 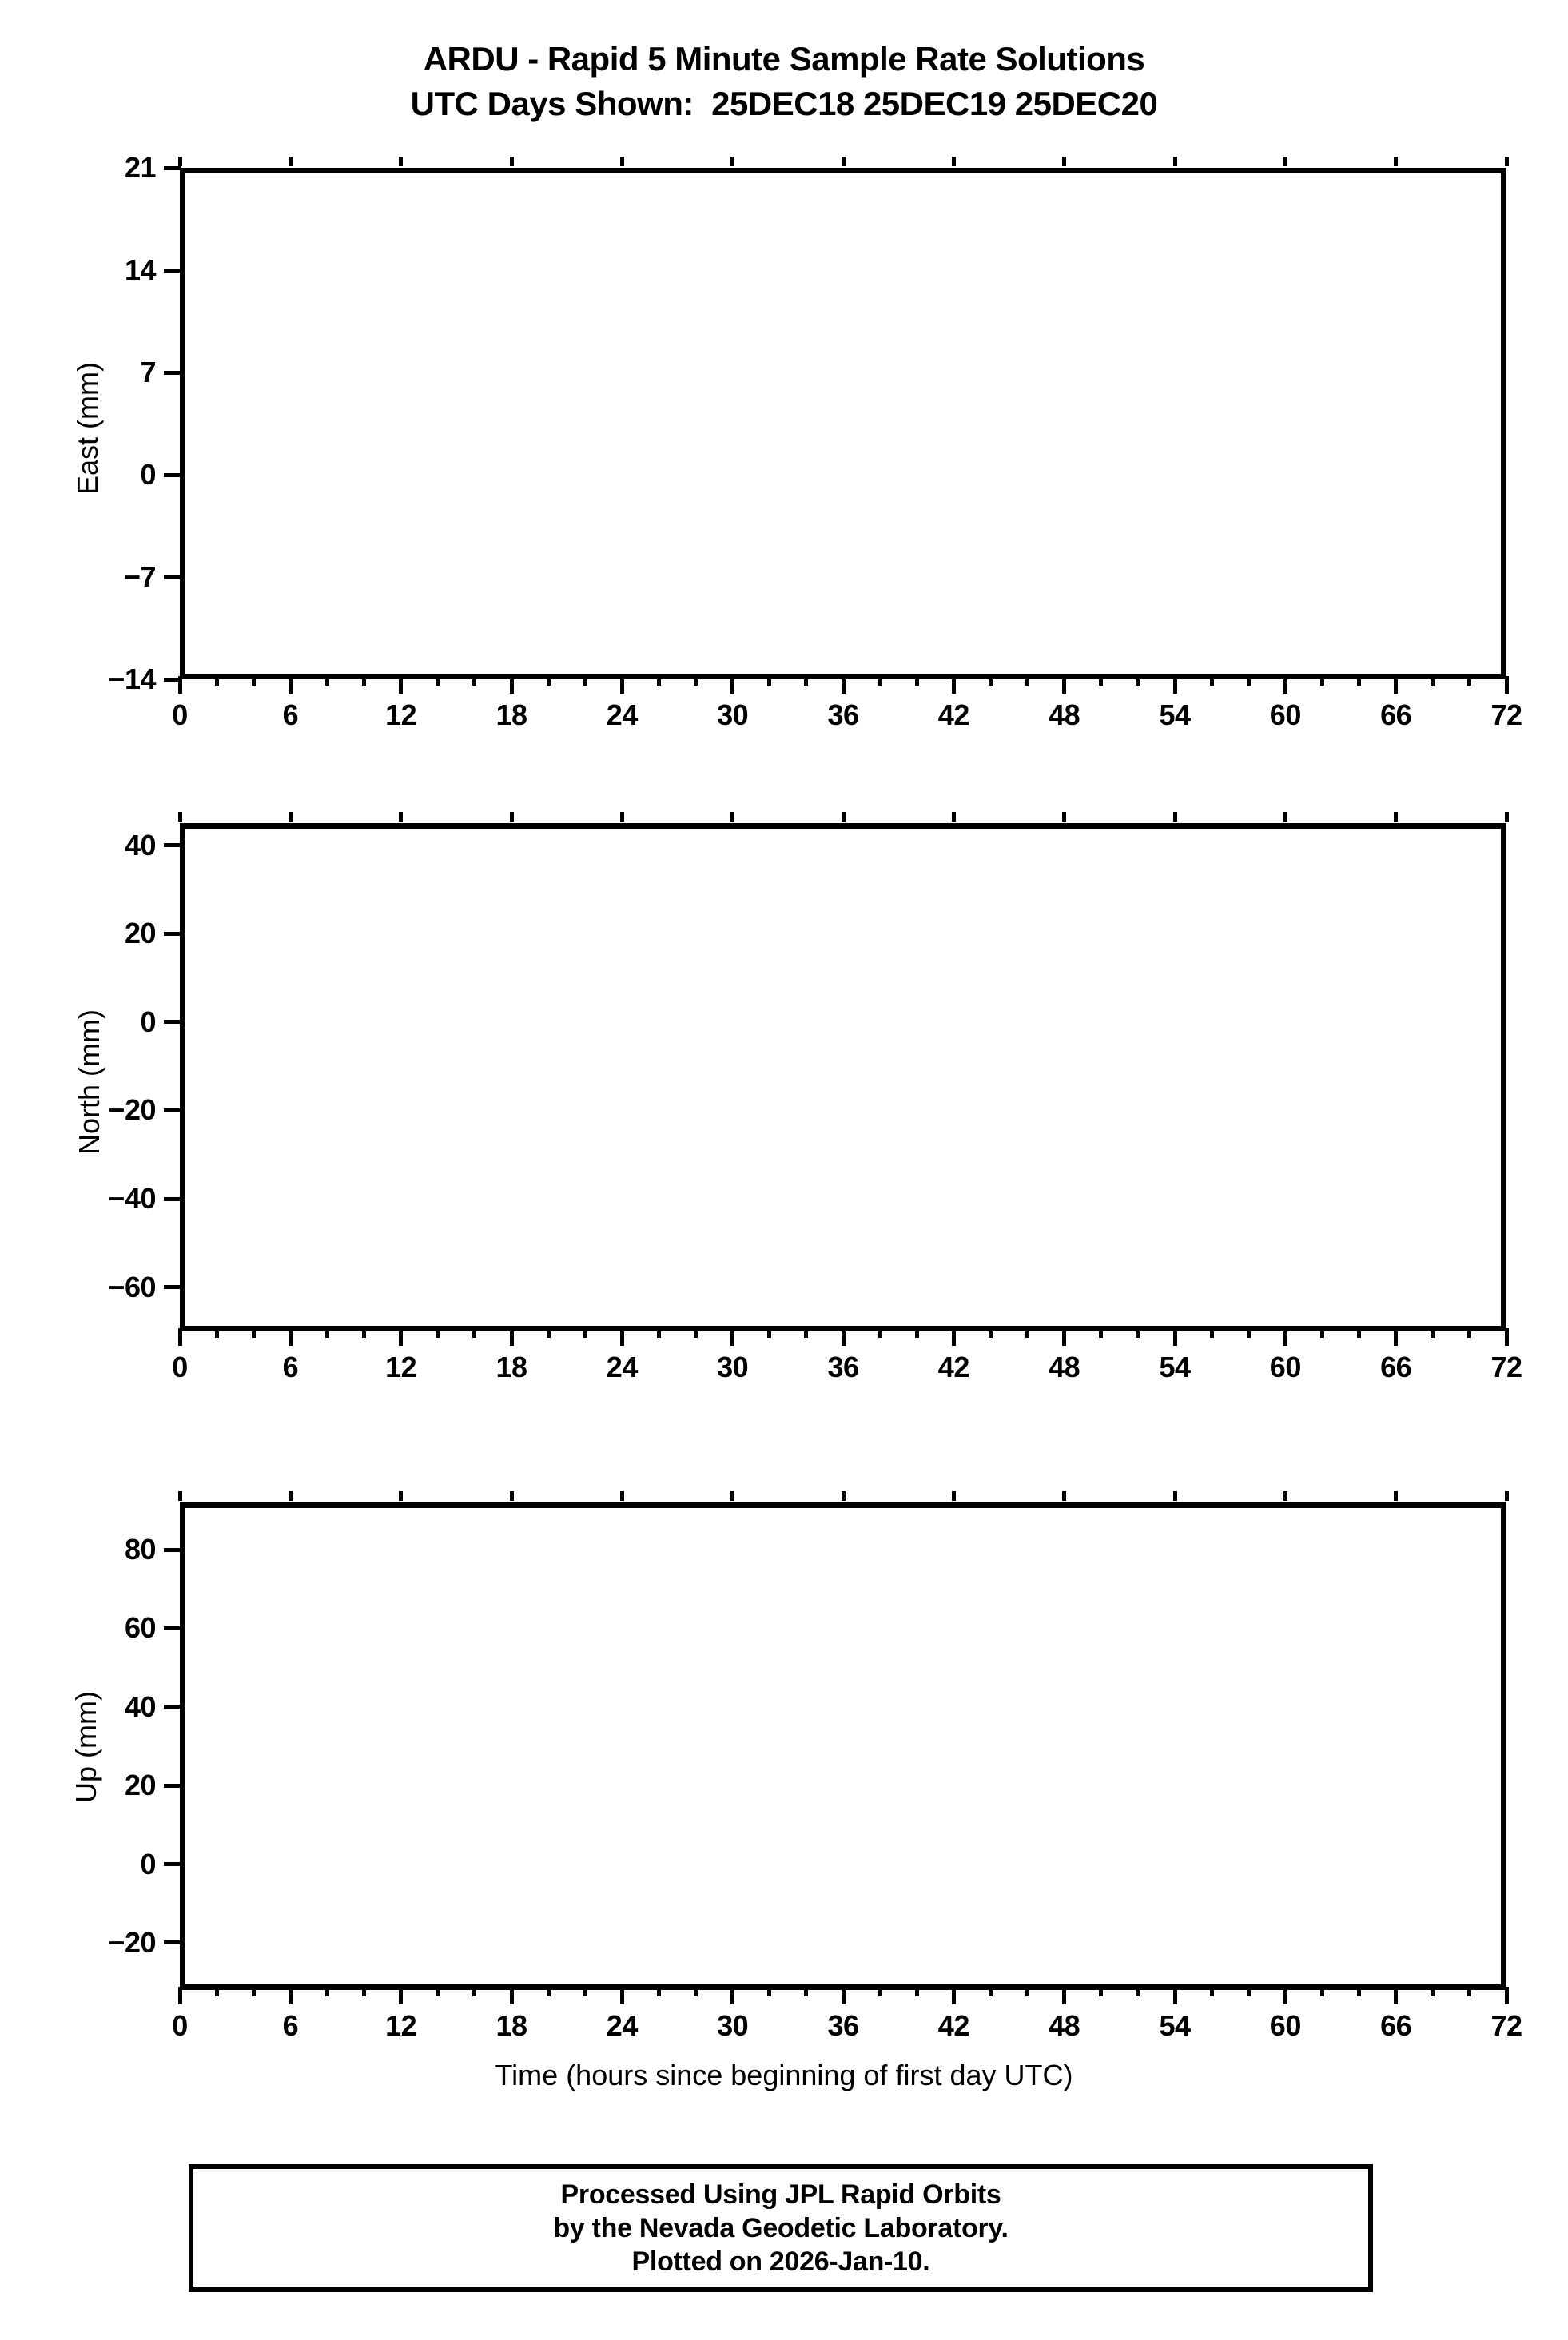 What do you see at coordinates (1175, 1367) in the screenshot?
I see `x-tick-label: 54` at bounding box center [1175, 1367].